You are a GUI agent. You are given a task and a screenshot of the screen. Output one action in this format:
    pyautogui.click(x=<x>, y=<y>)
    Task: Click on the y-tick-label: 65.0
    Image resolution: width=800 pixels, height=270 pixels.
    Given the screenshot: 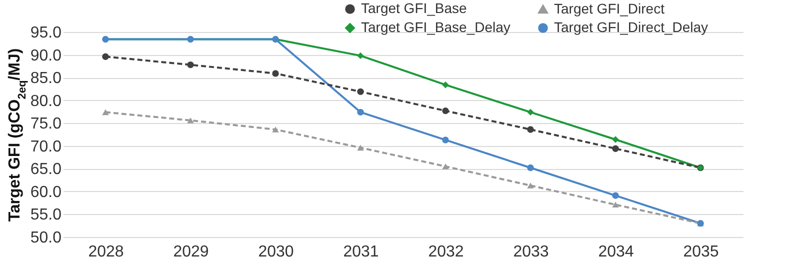 What is the action you would take?
    pyautogui.click(x=46, y=169)
    